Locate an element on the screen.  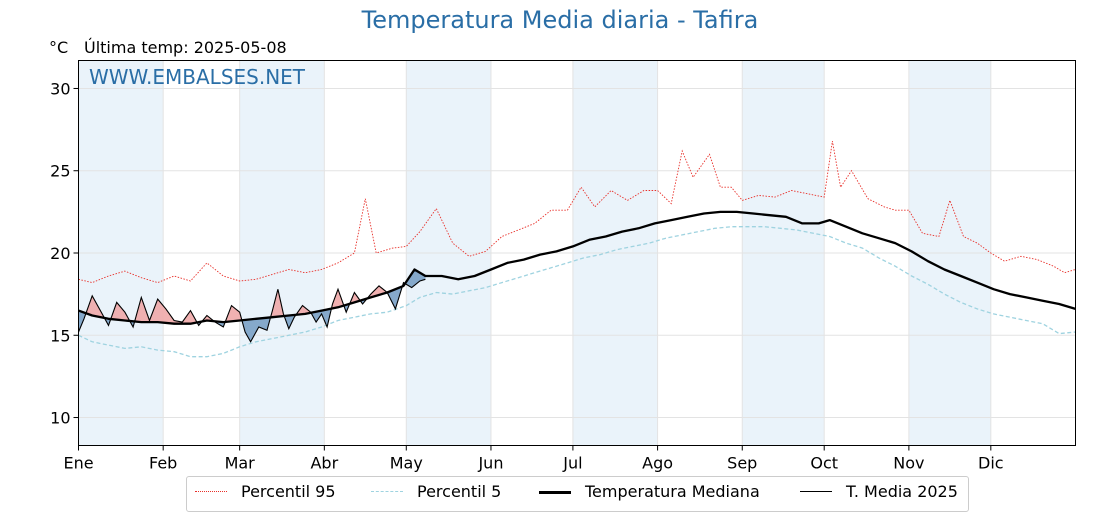
x-tick-label: Dic is located at coordinates (991, 463).